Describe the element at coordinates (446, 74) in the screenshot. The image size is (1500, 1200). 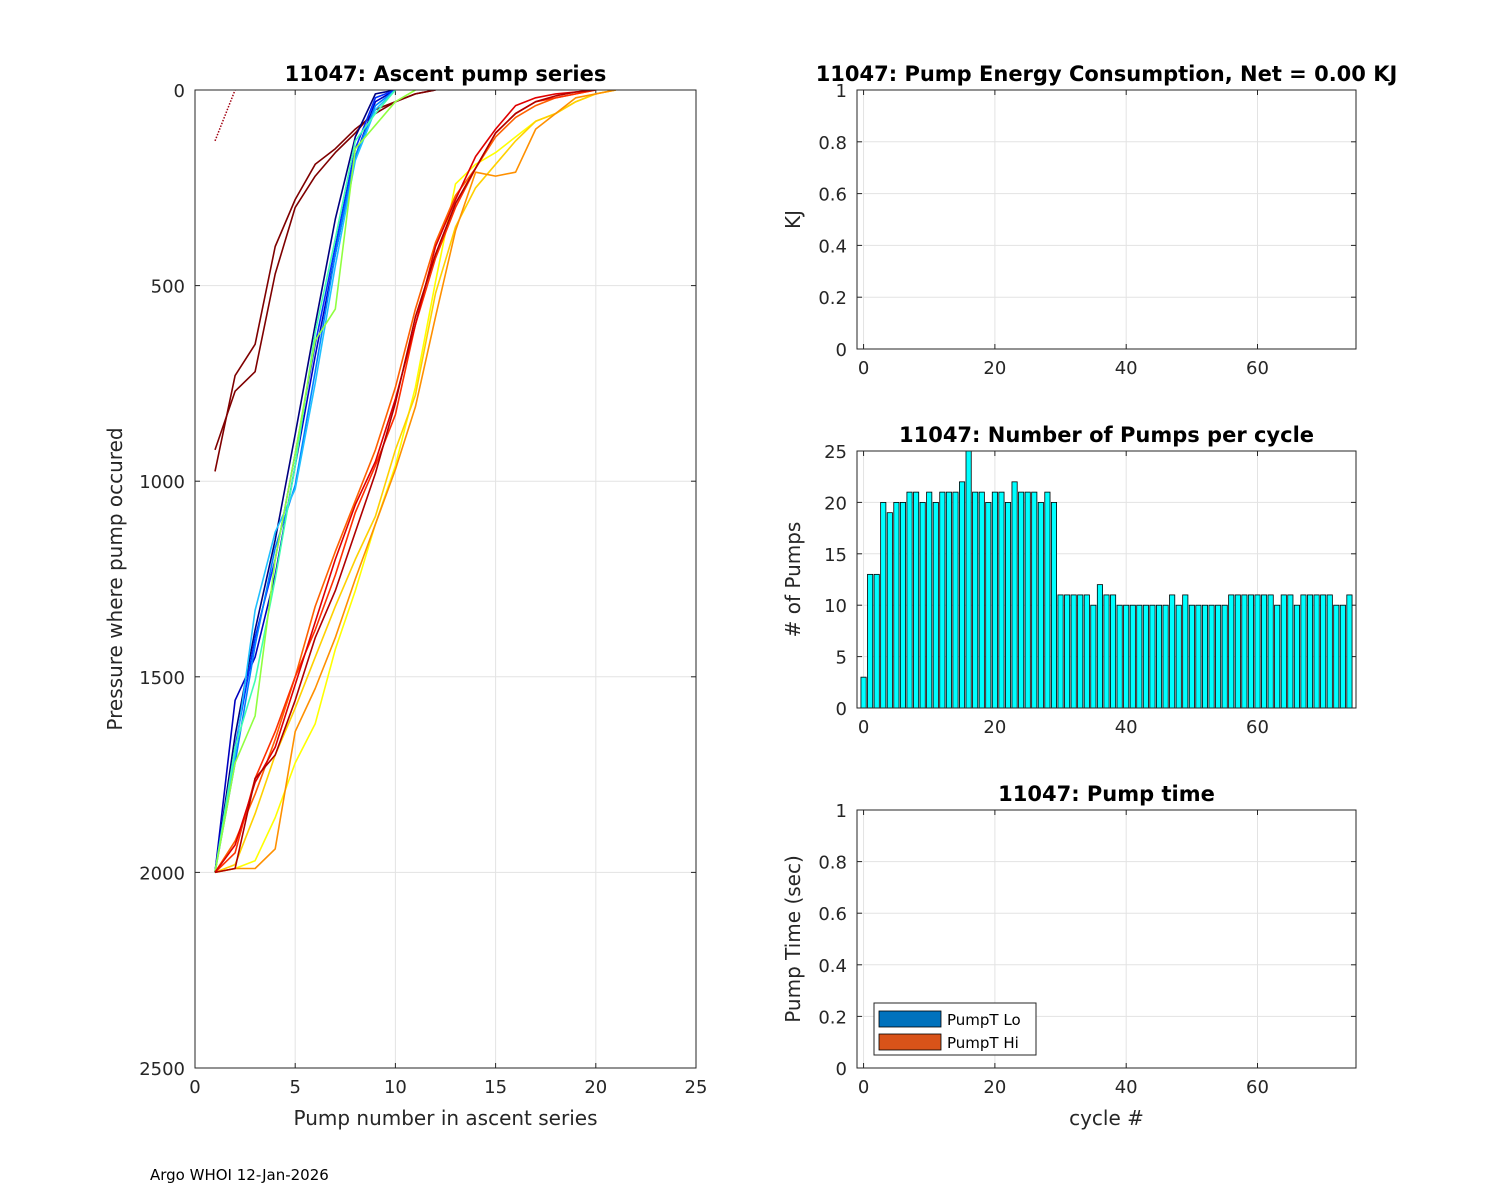
I see `chart-title: 11047: Ascent pump series` at that location.